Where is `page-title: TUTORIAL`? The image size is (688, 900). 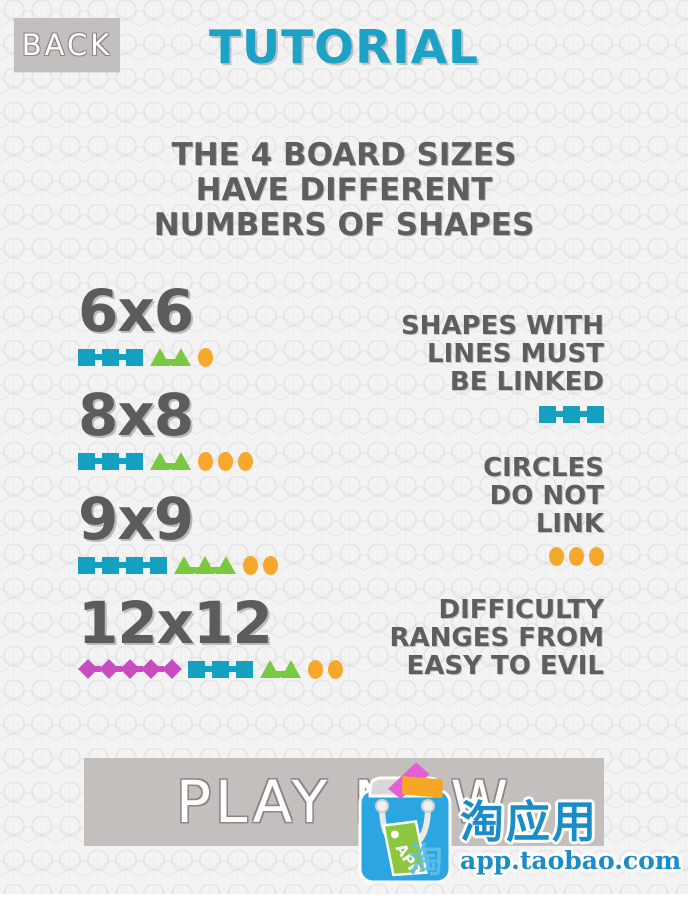
page-title: TUTORIAL is located at coordinates (344, 47).